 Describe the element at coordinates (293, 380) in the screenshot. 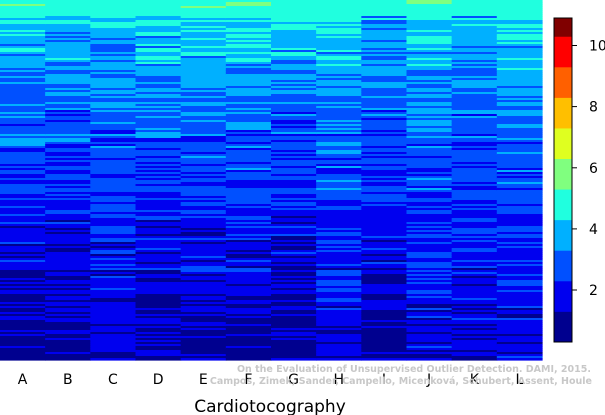

I see `x-tick-label-G: G` at that location.